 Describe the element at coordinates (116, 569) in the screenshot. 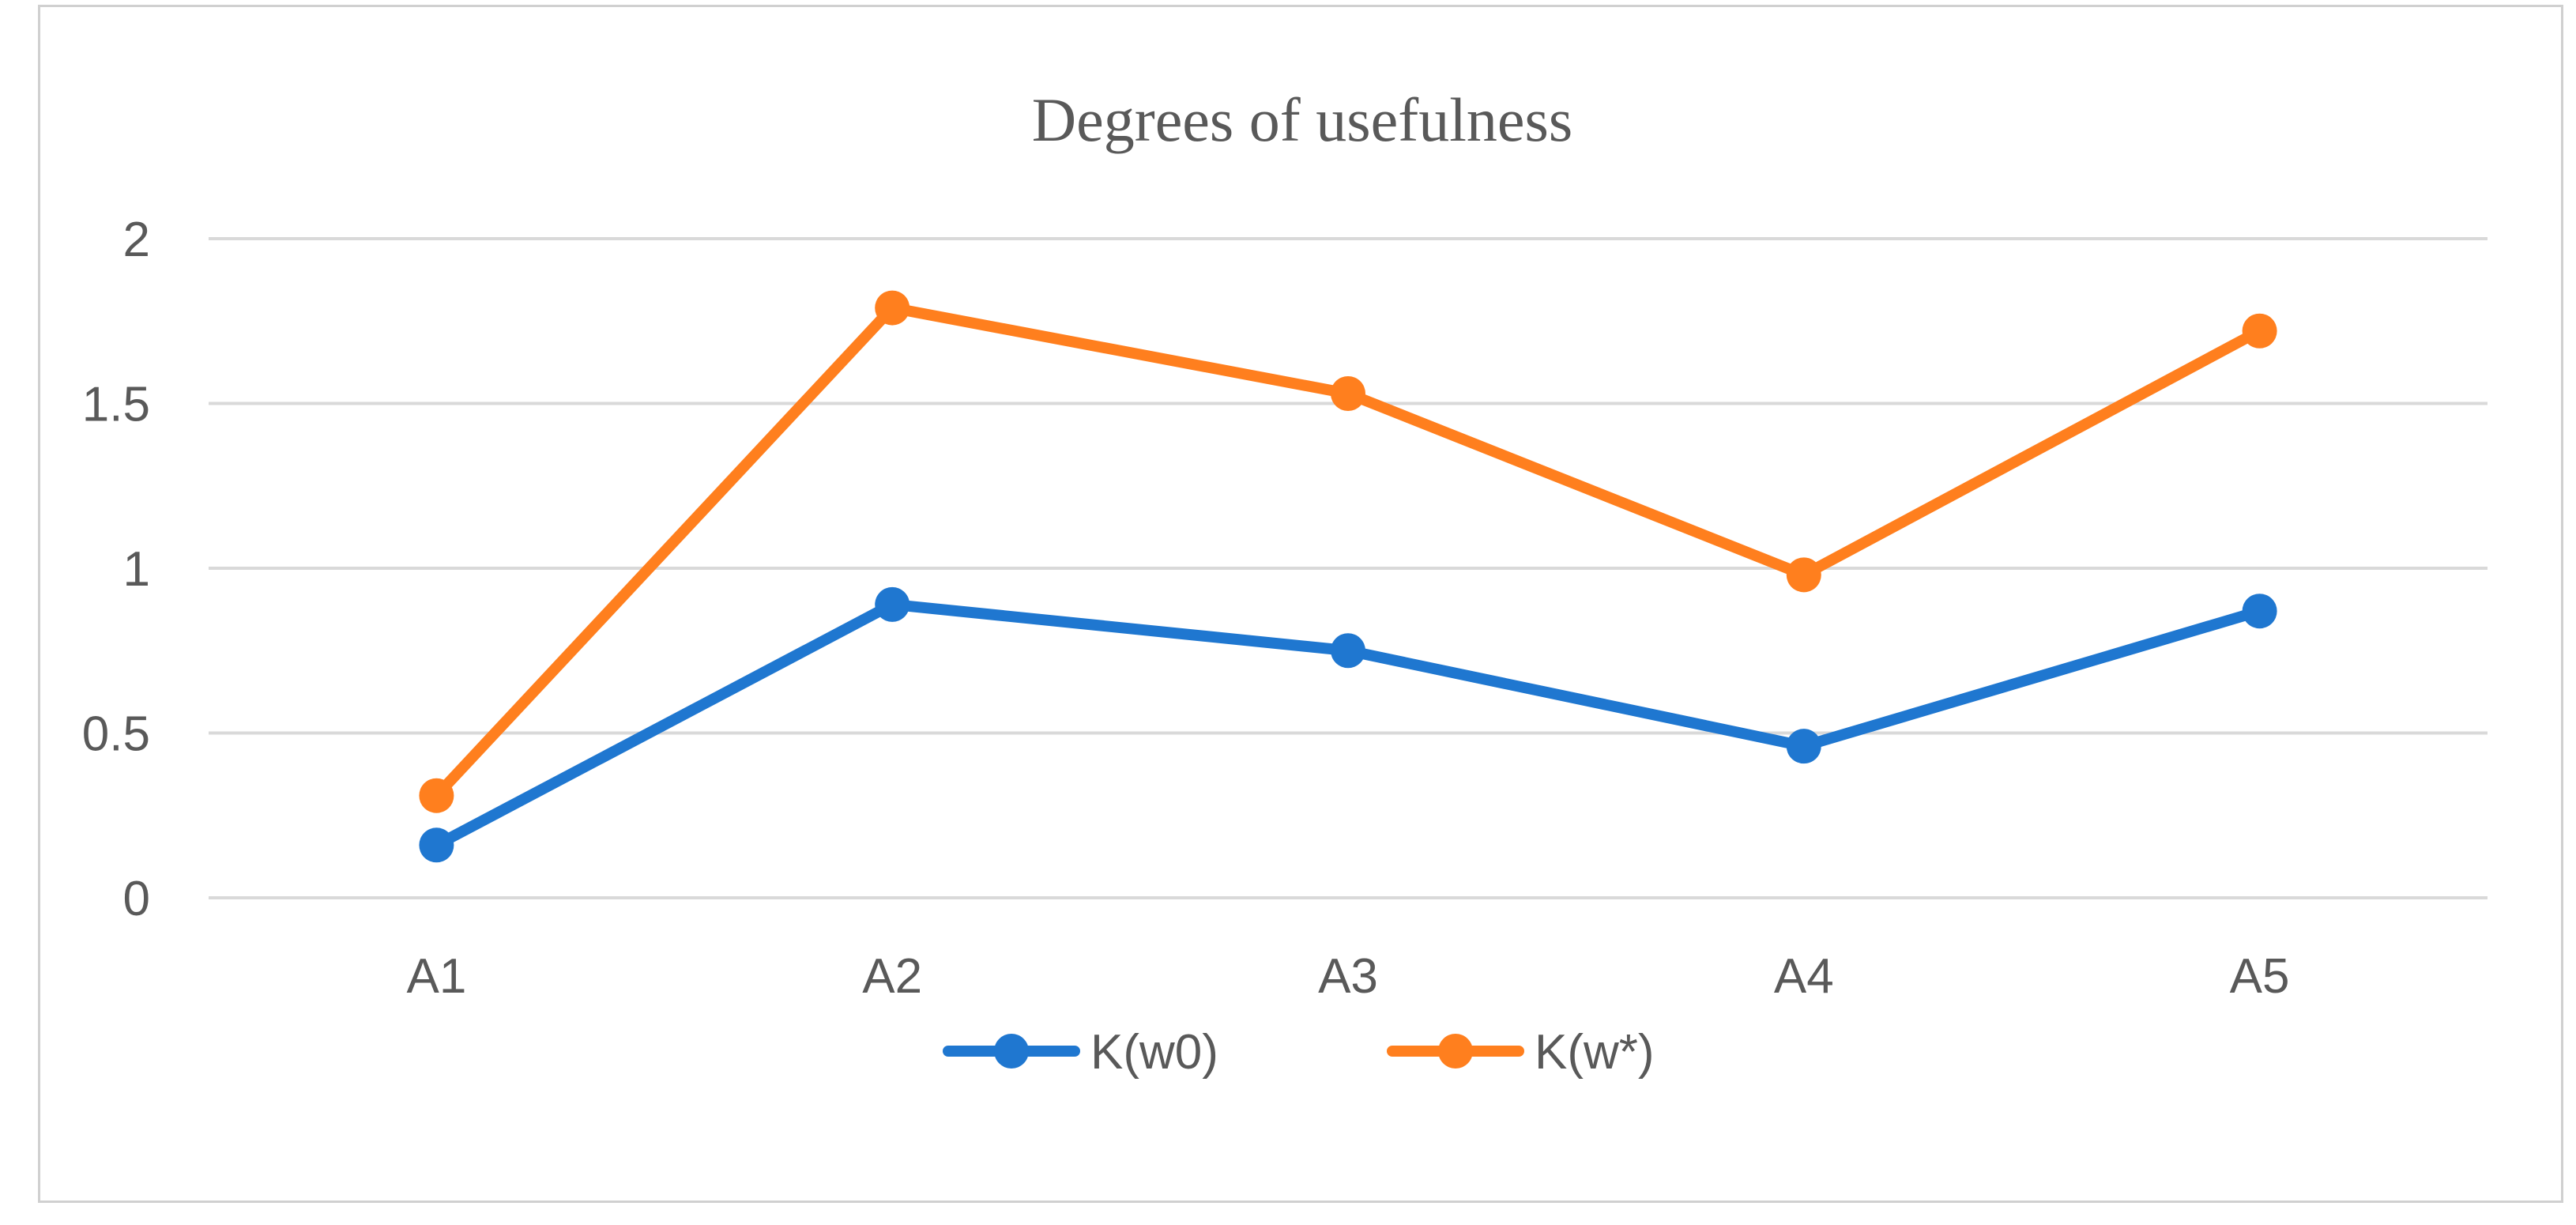

I see `y-axis-tick-labels: 0 0.5 1 1.5 2` at that location.